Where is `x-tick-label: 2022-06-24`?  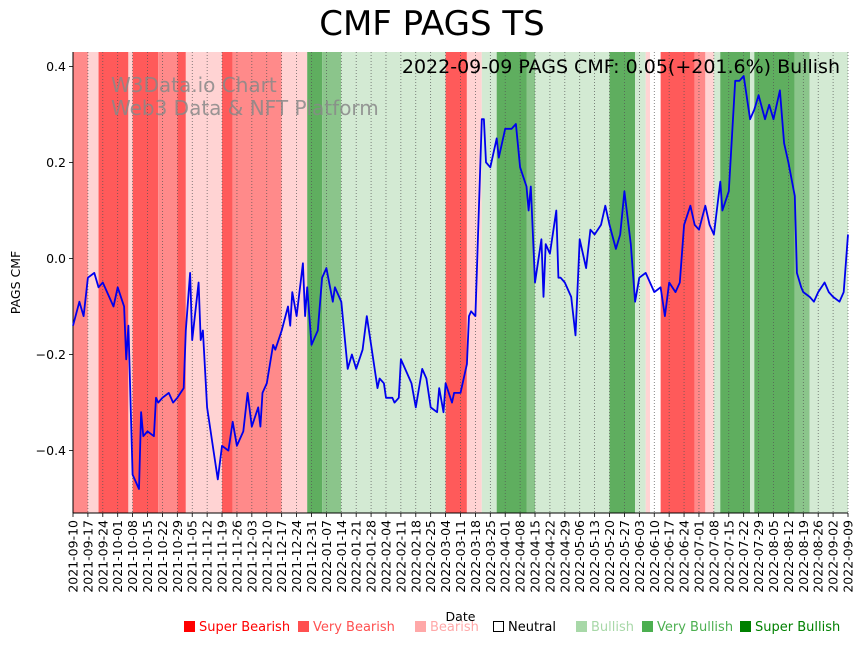
x-tick-label: 2022-06-24 is located at coordinates (684, 556).